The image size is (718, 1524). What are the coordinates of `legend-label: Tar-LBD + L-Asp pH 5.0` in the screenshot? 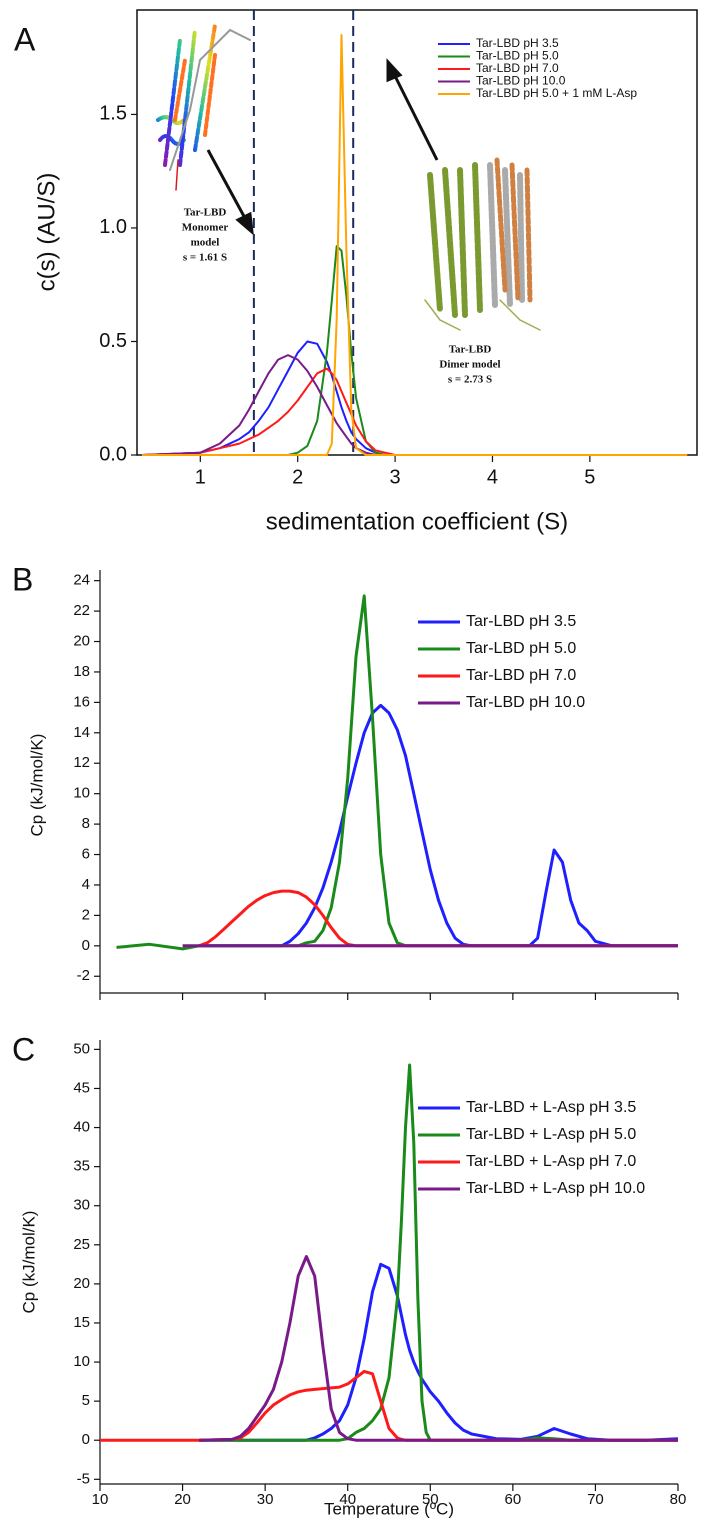 It's located at (551, 1134).